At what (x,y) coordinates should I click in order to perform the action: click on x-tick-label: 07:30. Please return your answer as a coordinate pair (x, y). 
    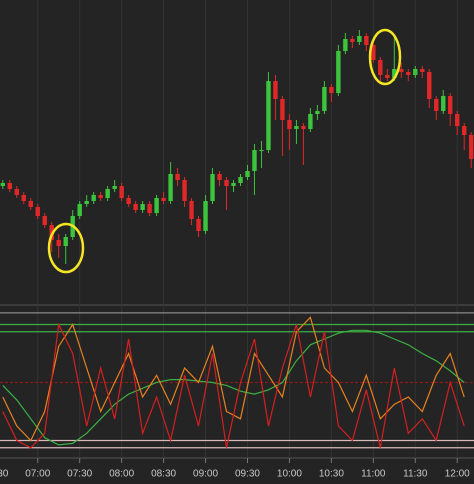
    Looking at the image, I should click on (79, 474).